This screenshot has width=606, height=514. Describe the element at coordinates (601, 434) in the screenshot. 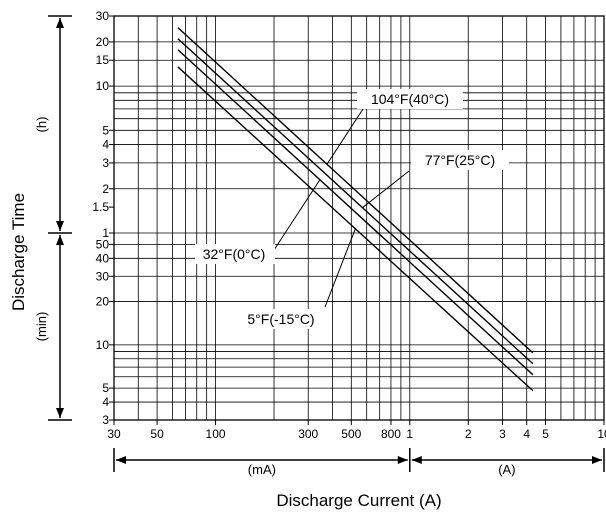

I see `x-tick-label: 10` at that location.